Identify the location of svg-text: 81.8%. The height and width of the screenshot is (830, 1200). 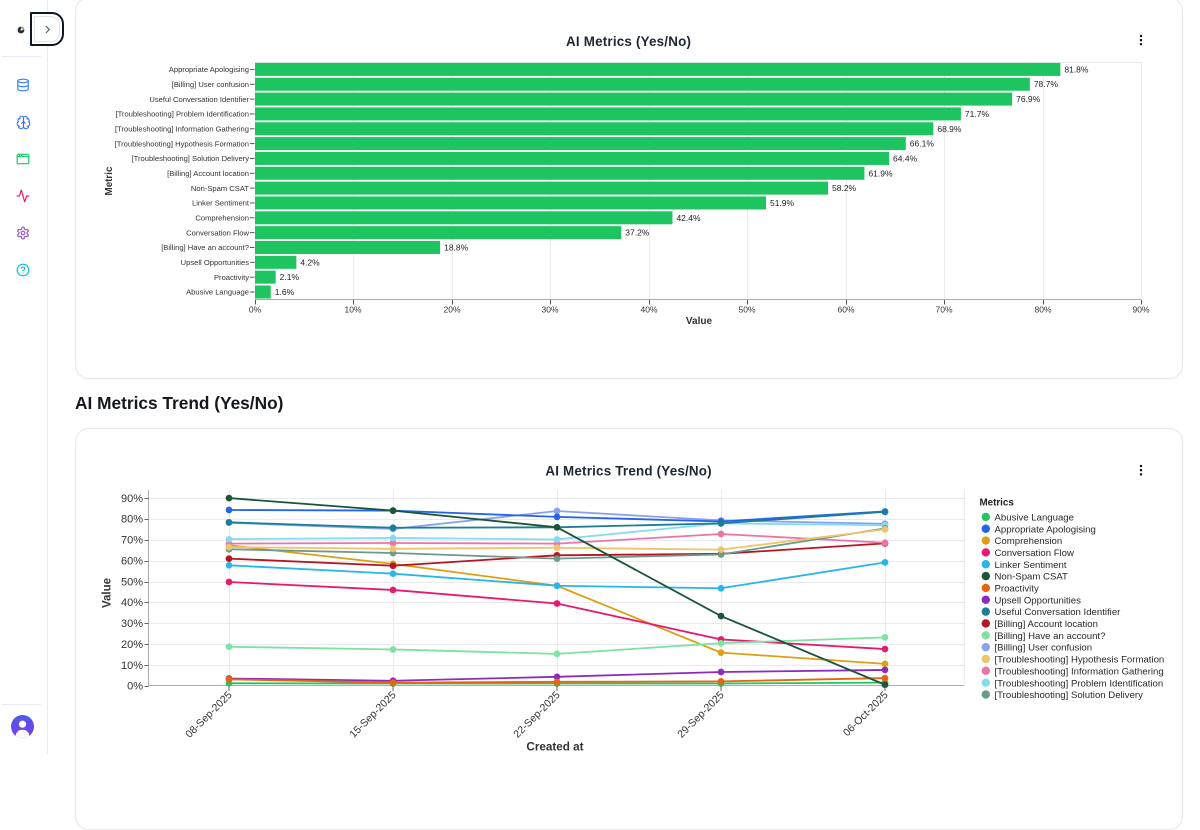
(1076, 69).